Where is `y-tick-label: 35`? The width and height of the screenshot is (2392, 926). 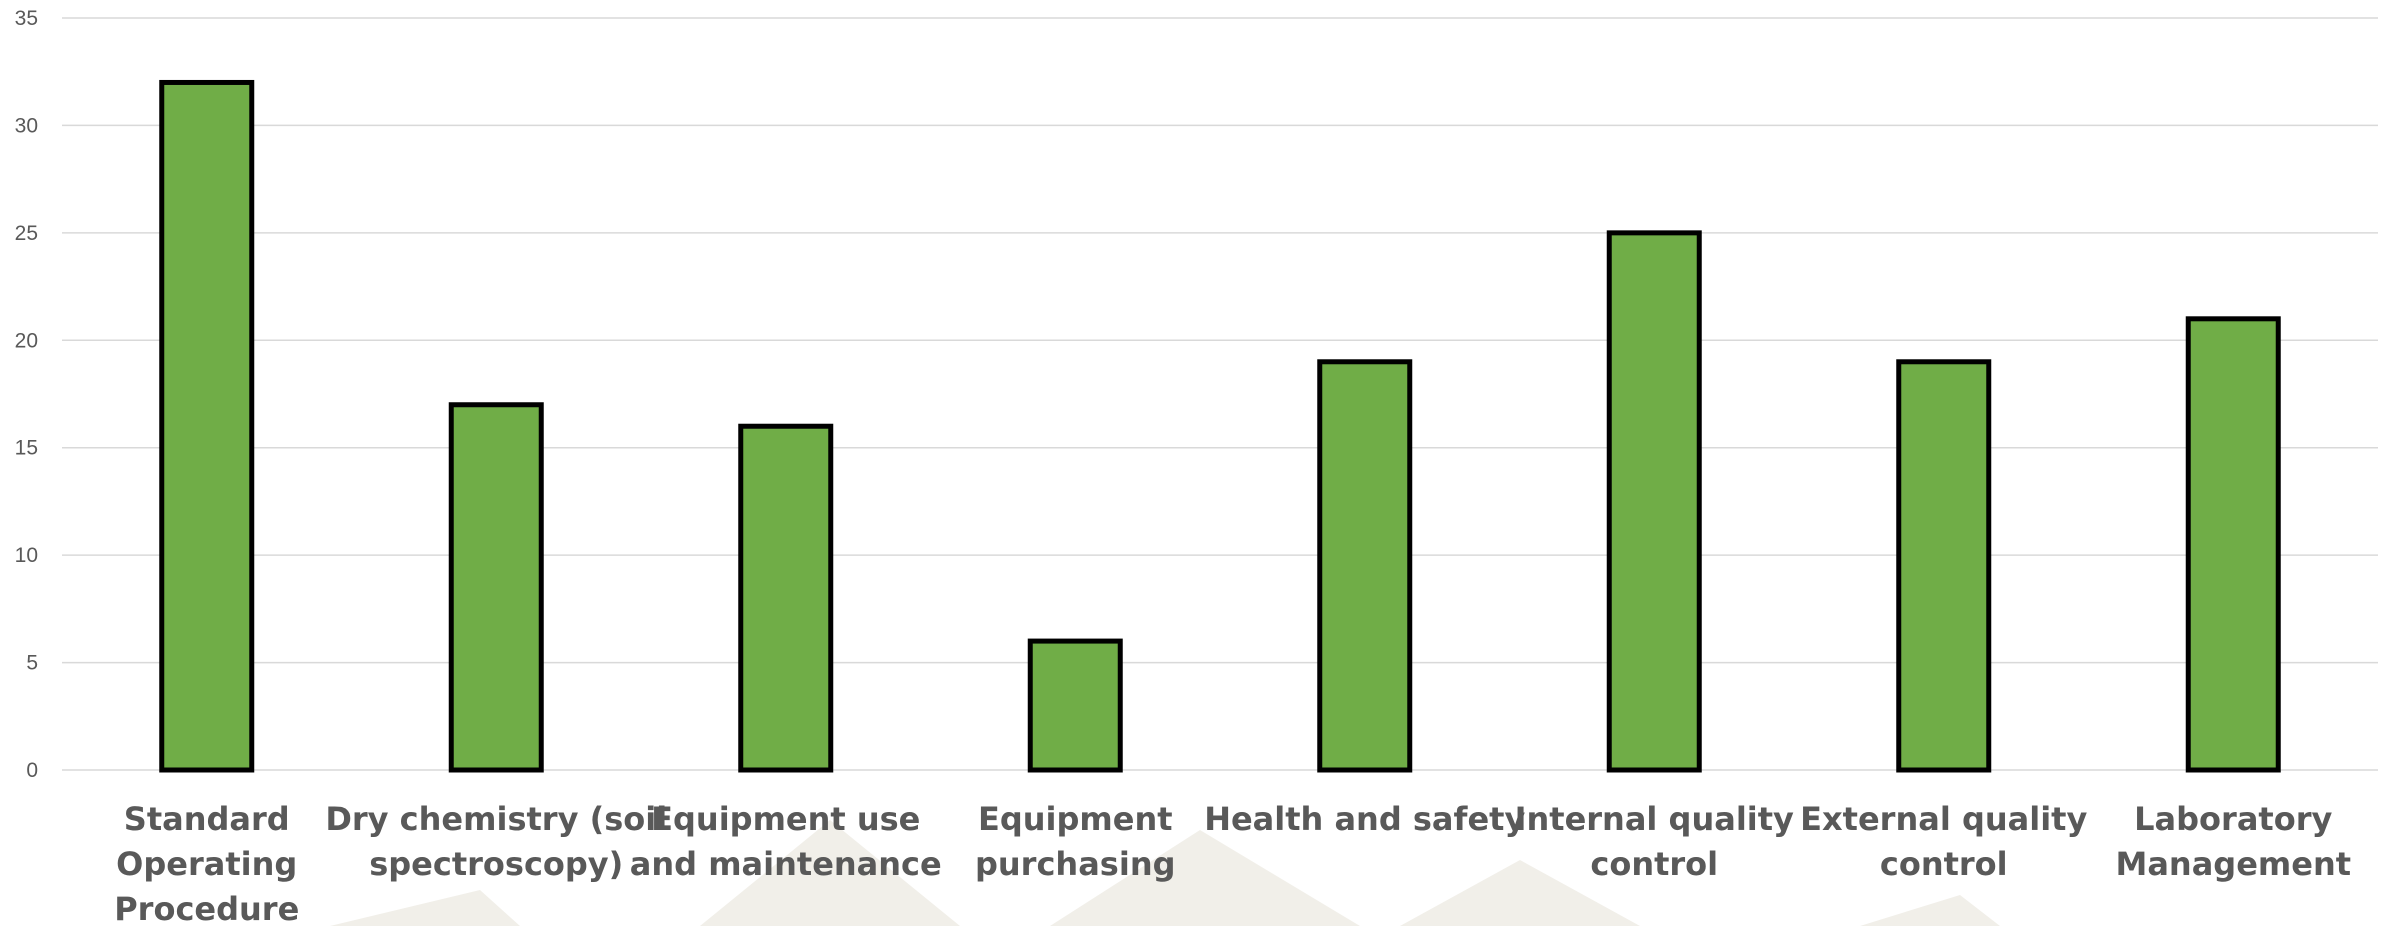 y-tick-label: 35 is located at coordinates (26, 18).